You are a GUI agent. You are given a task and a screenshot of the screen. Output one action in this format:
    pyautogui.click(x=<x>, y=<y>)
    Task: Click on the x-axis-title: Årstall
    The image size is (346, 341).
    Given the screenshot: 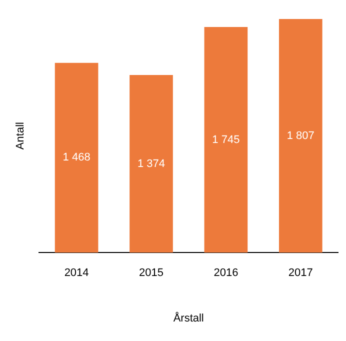 What is the action you would take?
    pyautogui.click(x=188, y=317)
    